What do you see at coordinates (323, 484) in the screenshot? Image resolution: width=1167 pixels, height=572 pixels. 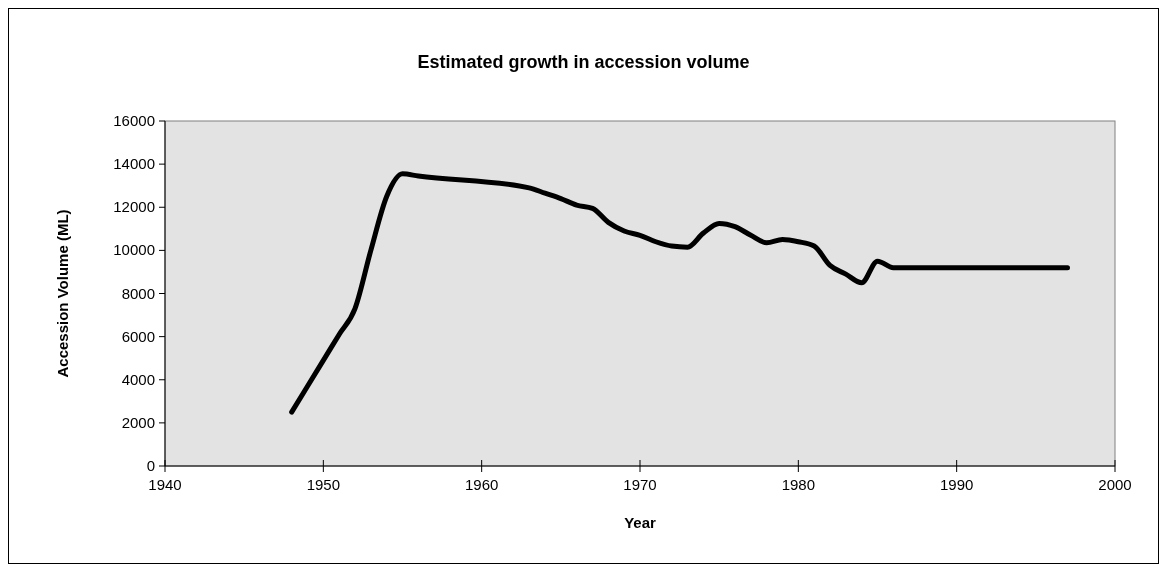 I see `x-tick-label: 1950` at bounding box center [323, 484].